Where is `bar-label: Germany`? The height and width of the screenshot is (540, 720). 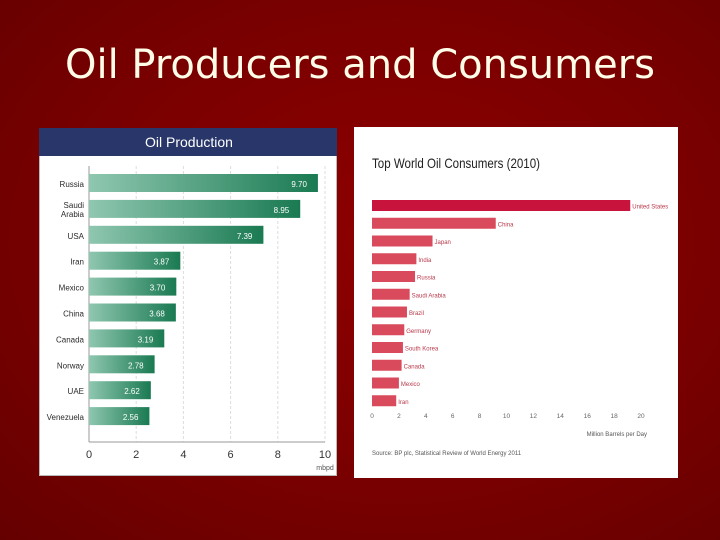 bar-label: Germany is located at coordinates (418, 332).